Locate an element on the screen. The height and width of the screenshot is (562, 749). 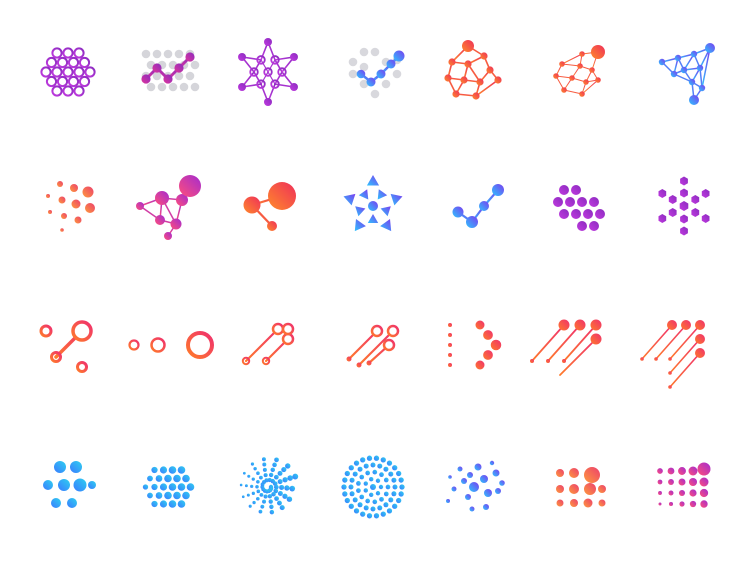
icon-triangle-star is located at coordinates (373, 203).